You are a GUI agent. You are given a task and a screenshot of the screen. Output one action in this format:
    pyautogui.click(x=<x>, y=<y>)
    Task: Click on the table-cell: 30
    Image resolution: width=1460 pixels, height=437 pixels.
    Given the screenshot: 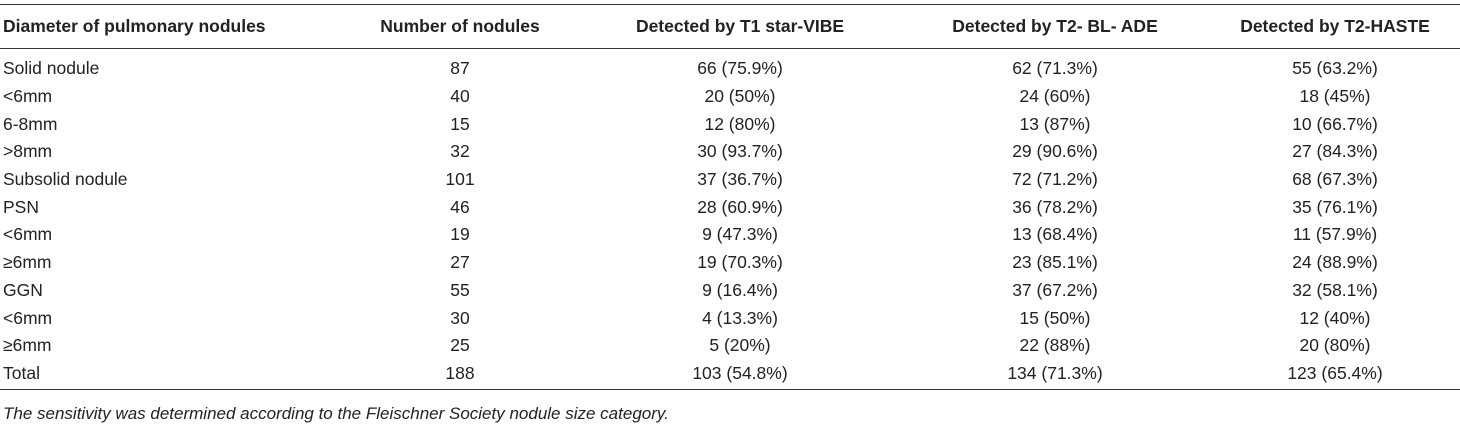 What is the action you would take?
    pyautogui.click(x=460, y=317)
    